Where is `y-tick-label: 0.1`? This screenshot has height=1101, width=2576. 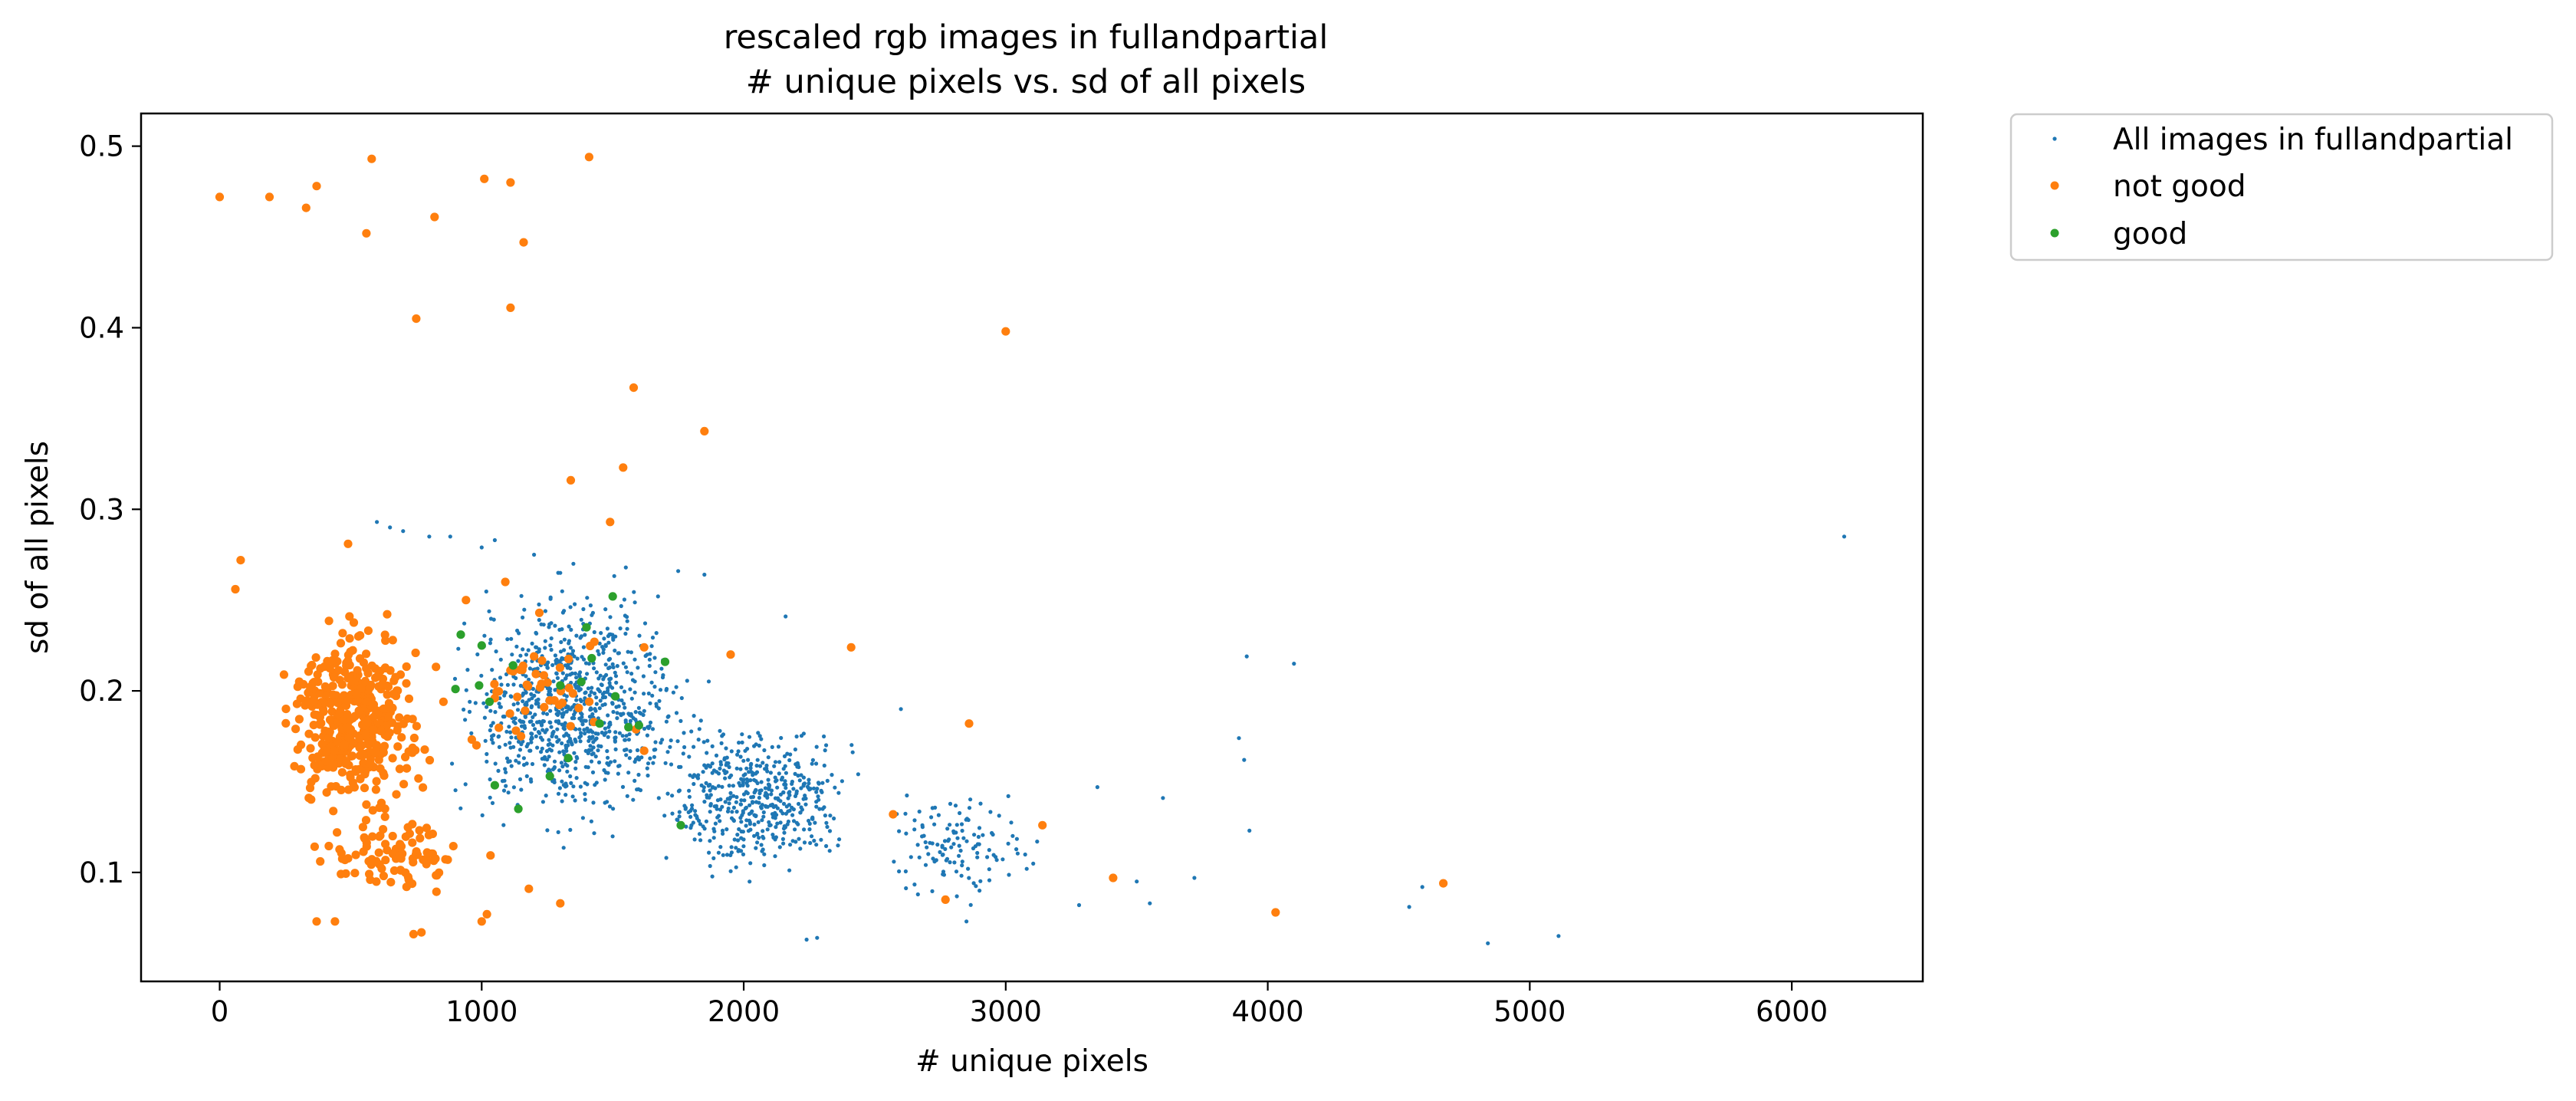 y-tick-label: 0.1 is located at coordinates (102, 872).